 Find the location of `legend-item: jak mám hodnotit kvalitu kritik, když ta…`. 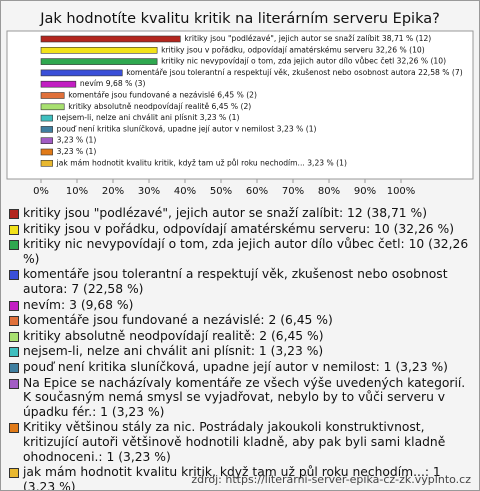

legend-item: jak mám hodnotit kvalitu kritik, když ta… is located at coordinates (240, 478).